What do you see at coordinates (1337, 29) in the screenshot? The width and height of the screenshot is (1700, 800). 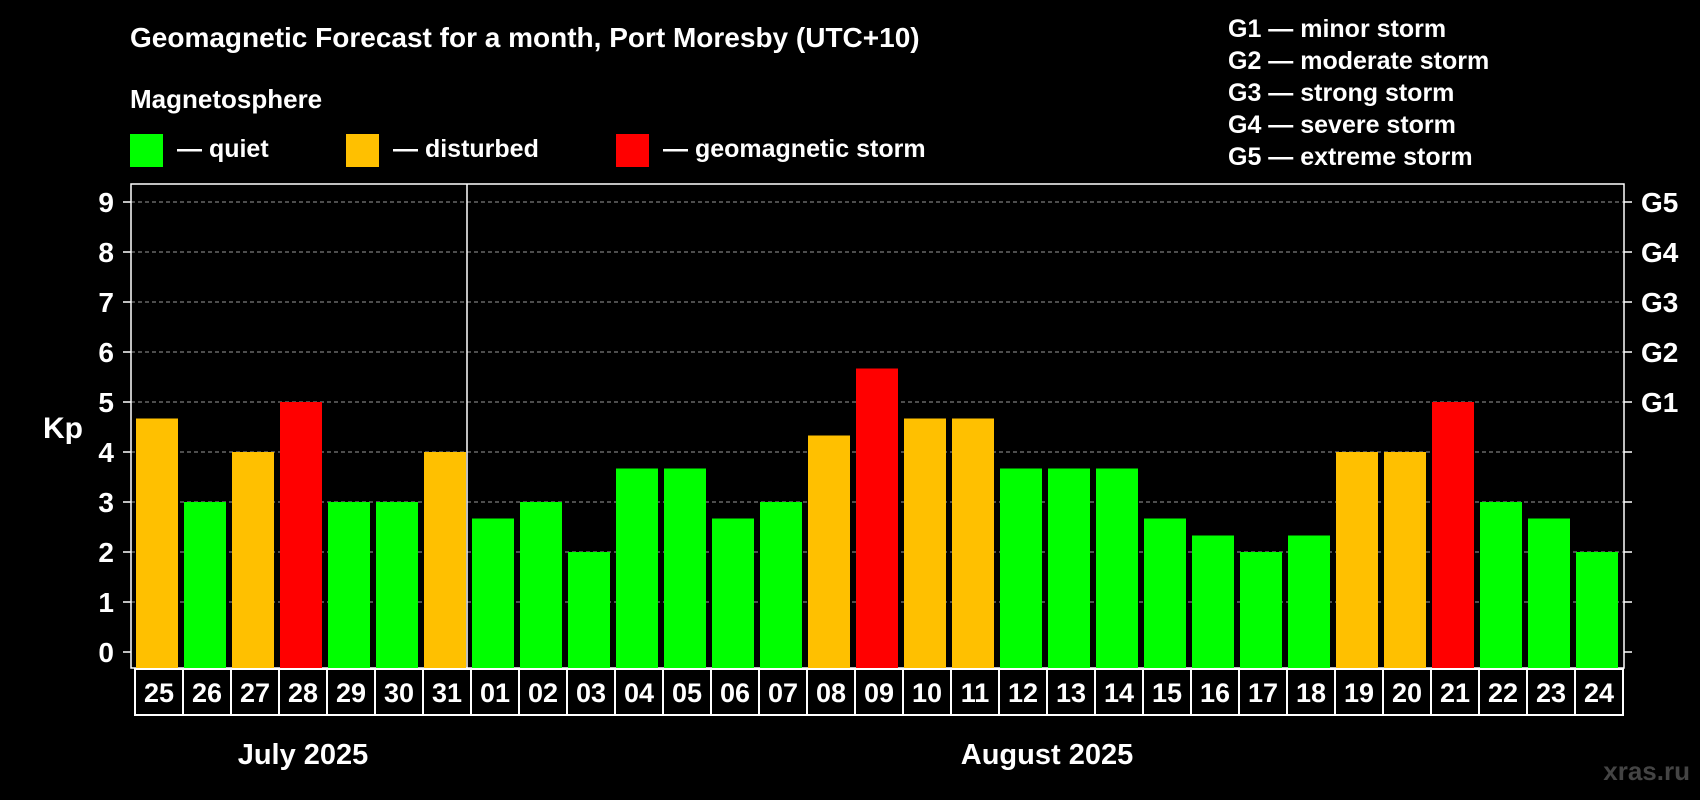 I see `storm-scale-g1: G1 — minor storm` at bounding box center [1337, 29].